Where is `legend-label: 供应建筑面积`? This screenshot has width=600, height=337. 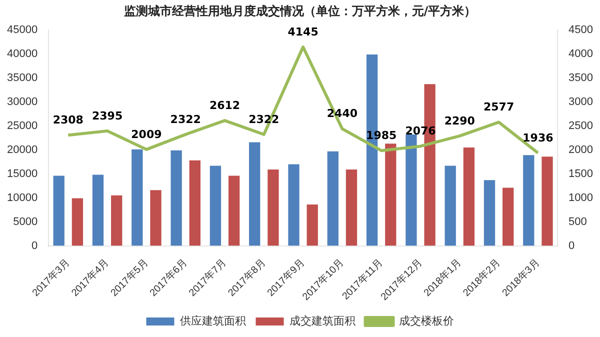
legend-label: 供应建筑面积 is located at coordinates (213, 321).